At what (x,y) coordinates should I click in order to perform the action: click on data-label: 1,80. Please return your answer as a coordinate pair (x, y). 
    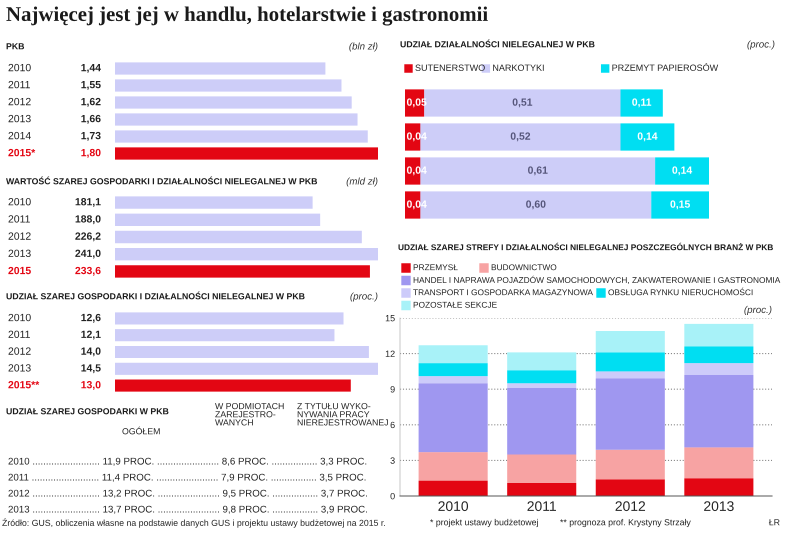
    Looking at the image, I should click on (91, 153).